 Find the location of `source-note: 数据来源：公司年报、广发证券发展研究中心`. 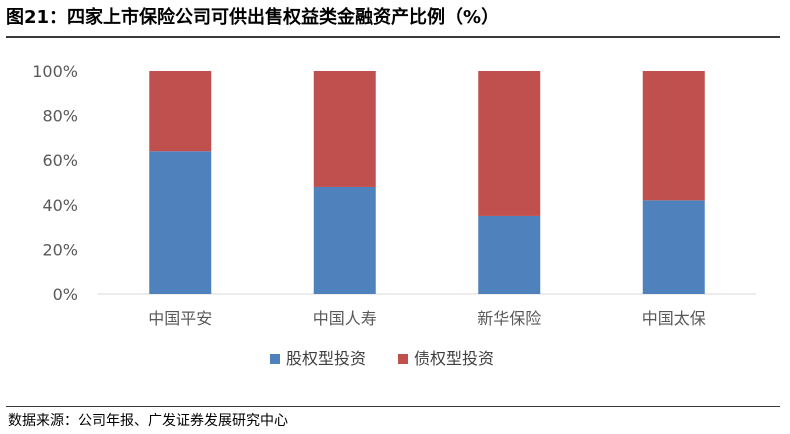

source-note: 数据来源：公司年报、广发证券发展研究中心 is located at coordinates (148, 421).